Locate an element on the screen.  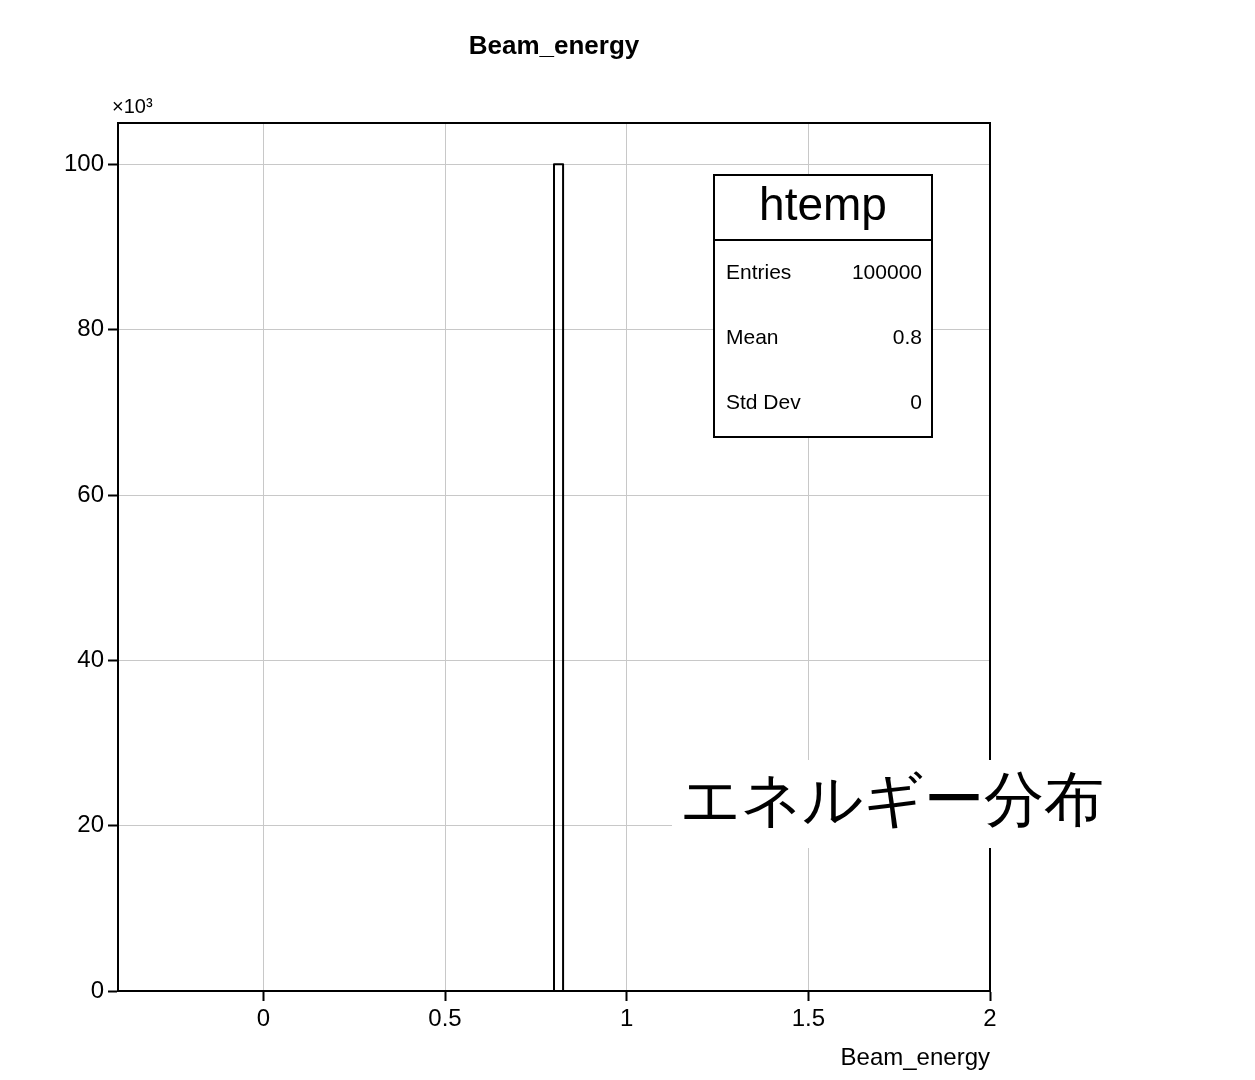
x-tick-label: 0 is located at coordinates (263, 1018).